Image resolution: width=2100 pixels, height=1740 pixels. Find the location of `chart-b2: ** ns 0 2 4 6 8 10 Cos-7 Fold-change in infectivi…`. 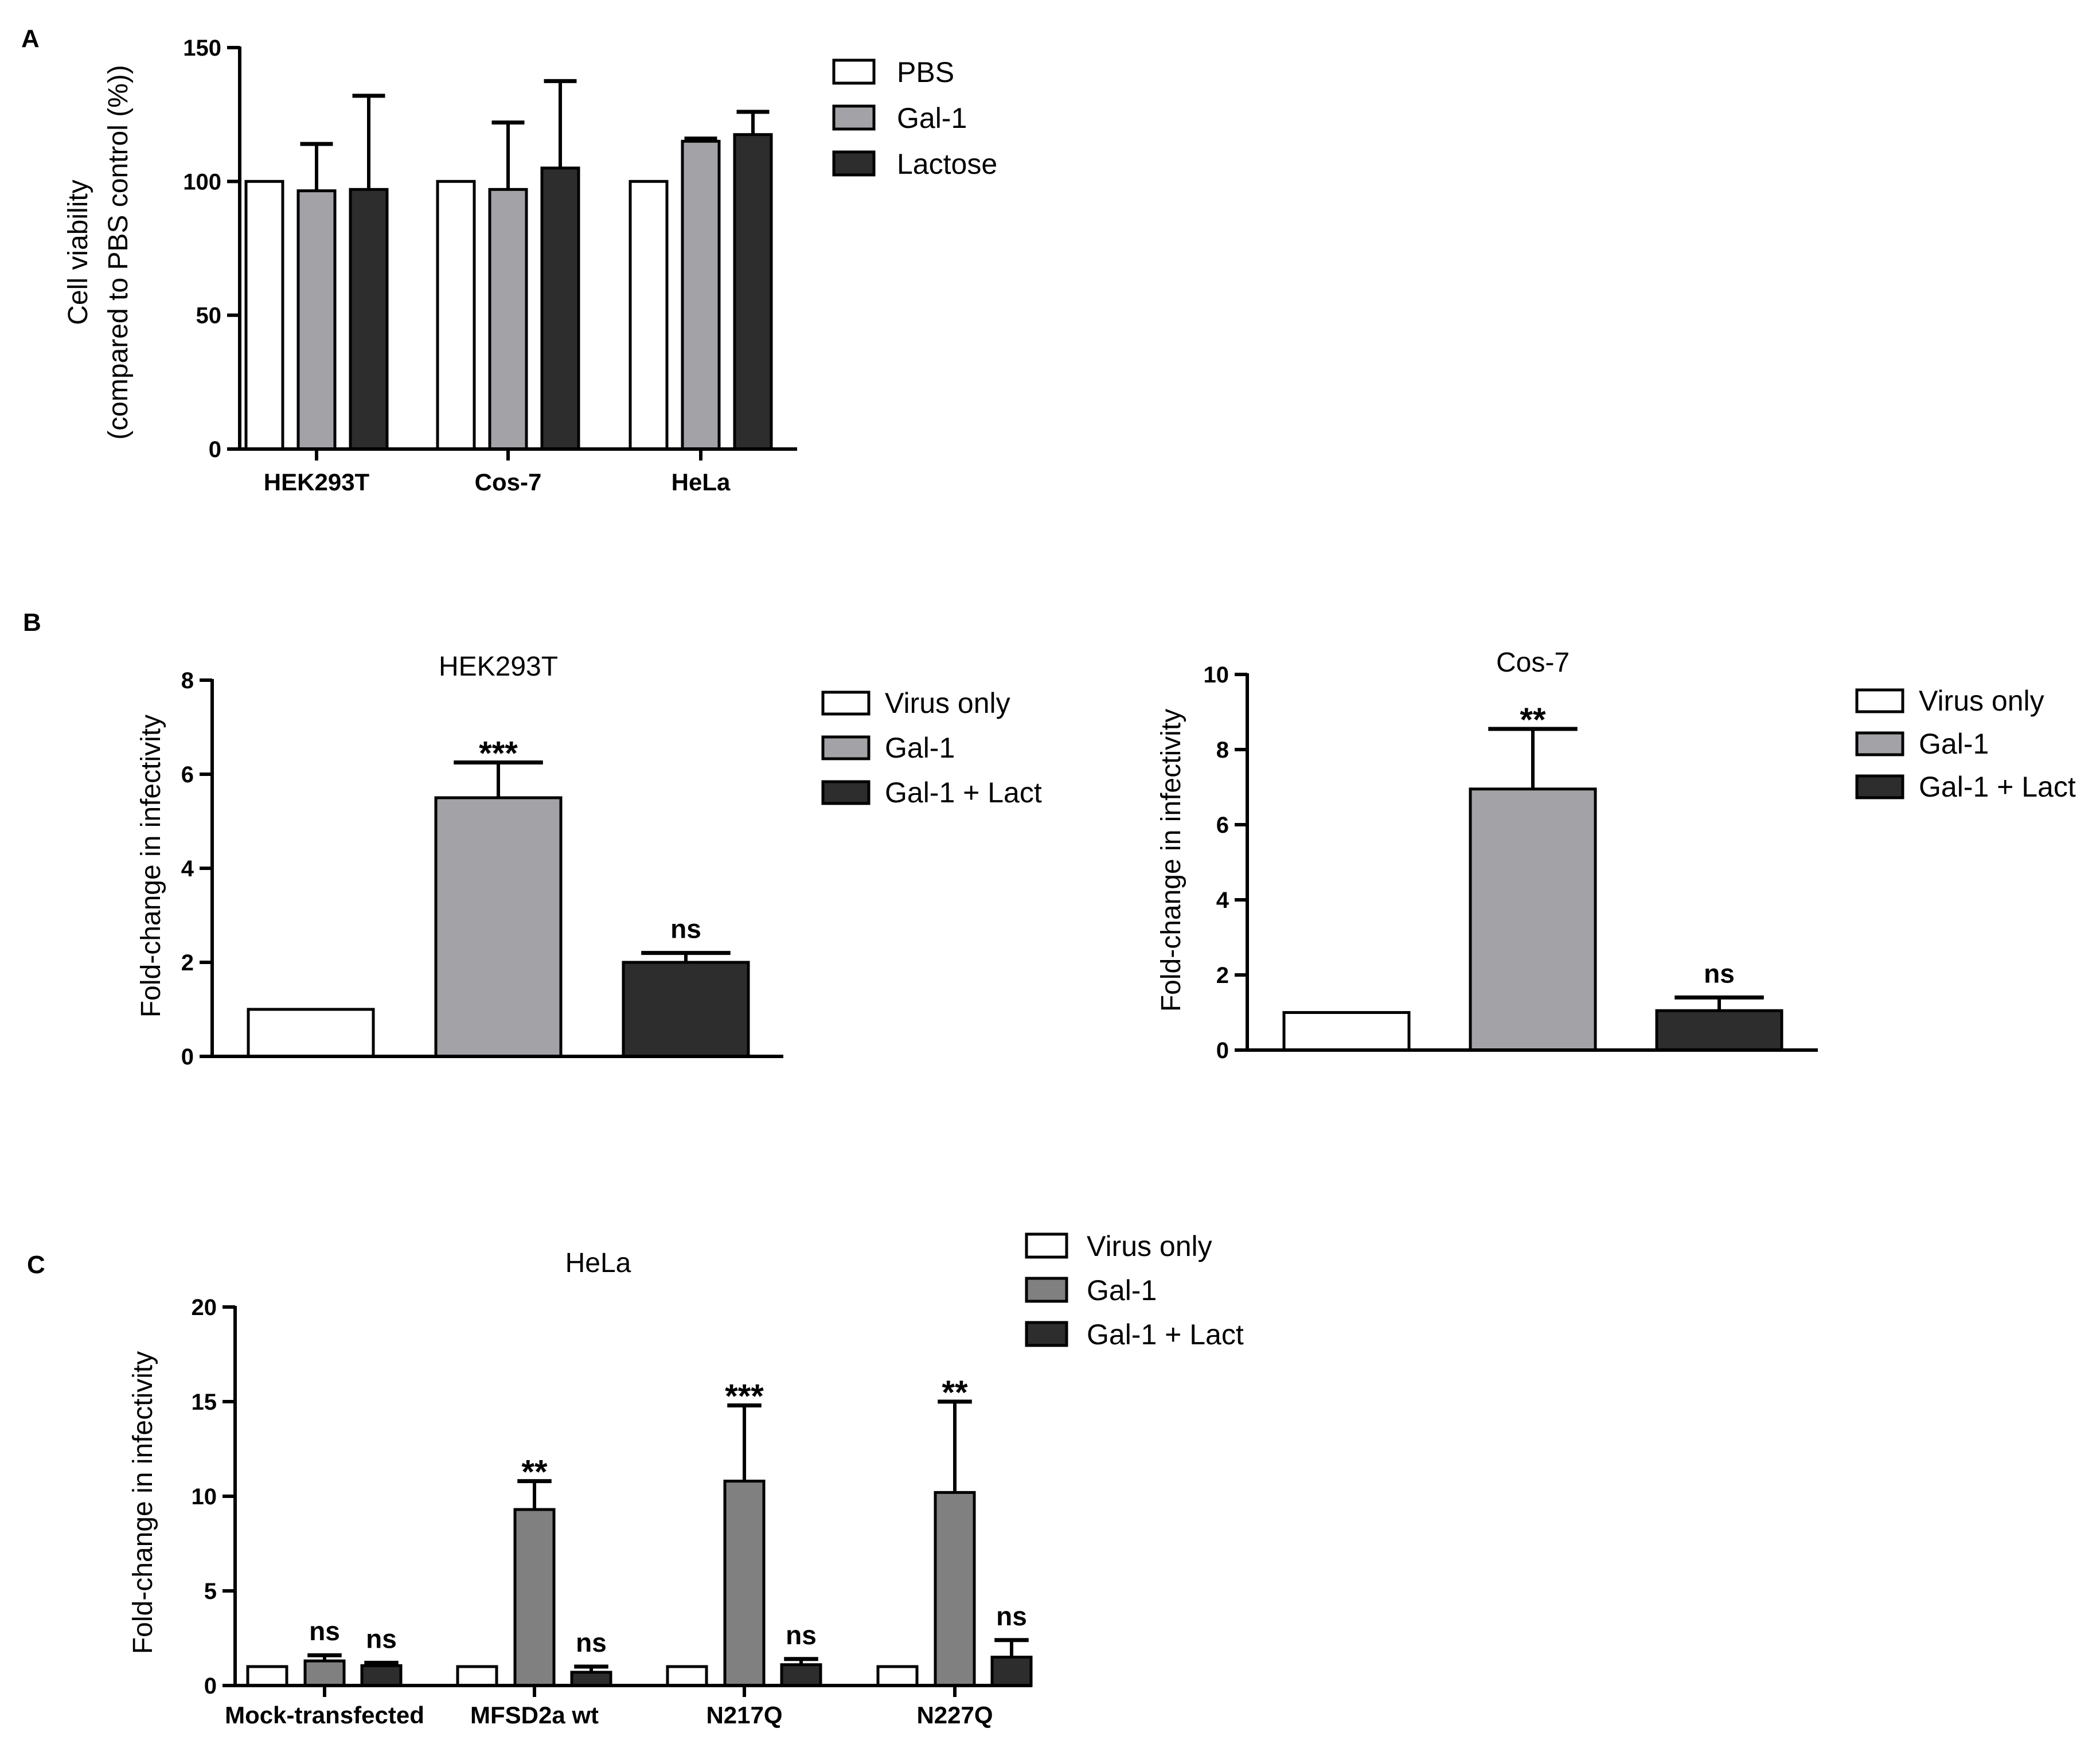

chart-b2: ** ns 0 2 4 6 8 10 Cos-7 Fold-change in infectivi… is located at coordinates (1616, 855).